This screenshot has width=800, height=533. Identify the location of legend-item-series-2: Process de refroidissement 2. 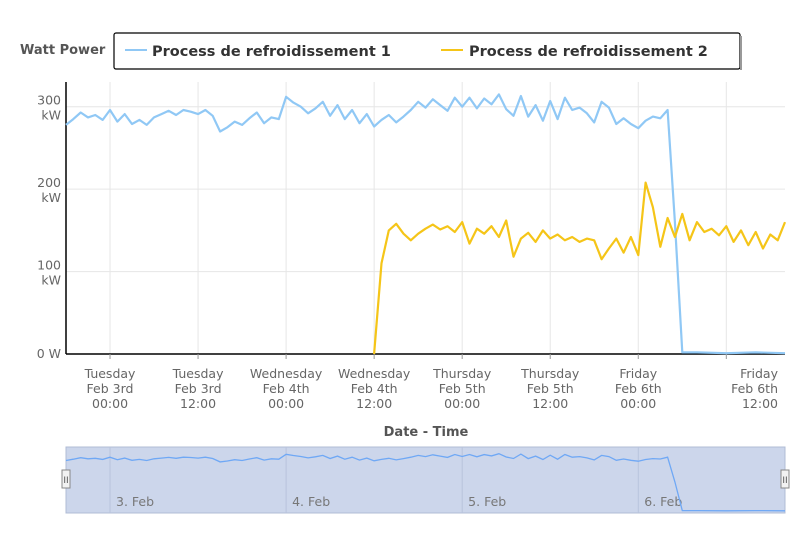
(588, 52).